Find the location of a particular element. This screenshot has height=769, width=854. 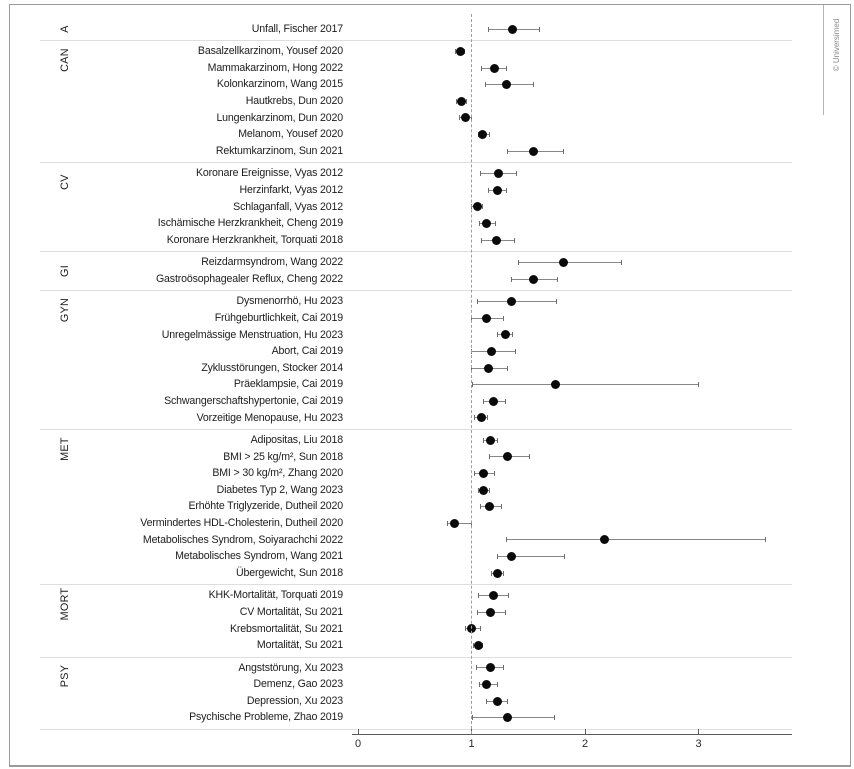

study-label: Melanom, Yousef 2020 is located at coordinates (290, 134).